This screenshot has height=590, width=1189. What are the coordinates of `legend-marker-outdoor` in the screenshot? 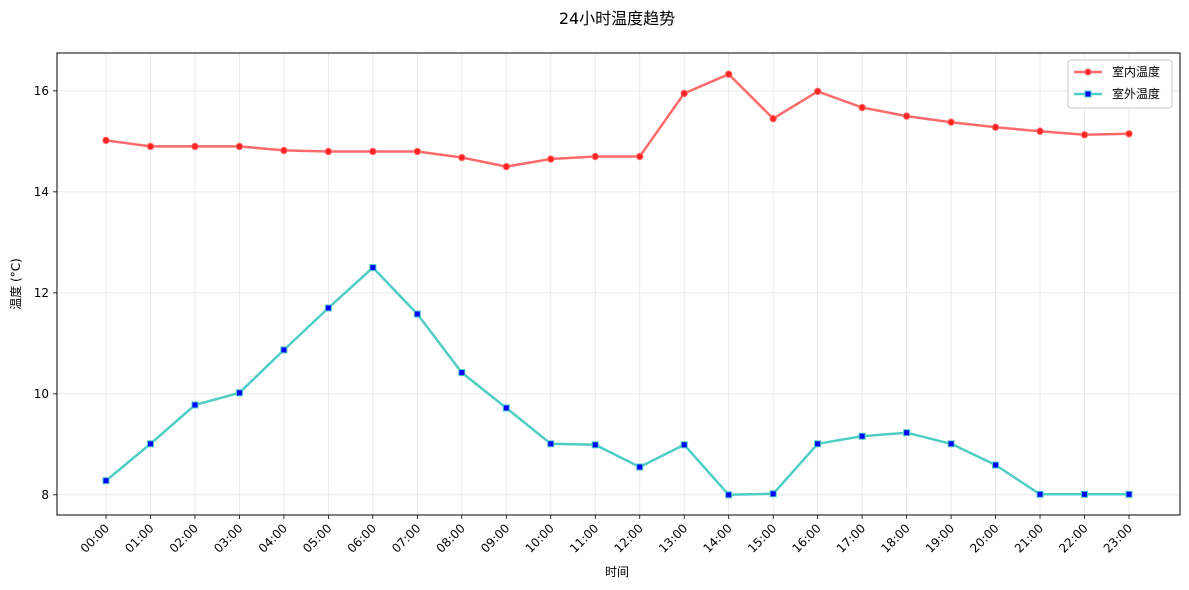 It's located at (1088, 94).